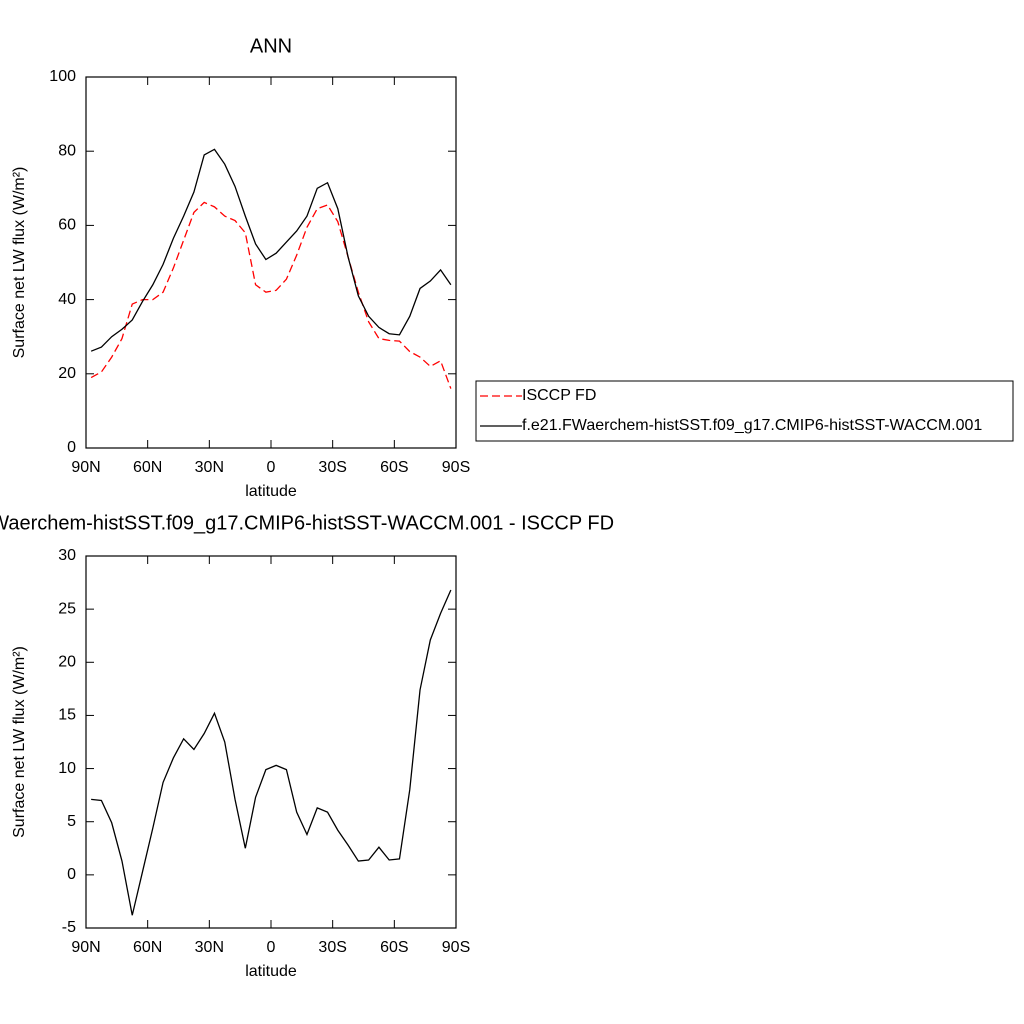 This screenshot has width=1024, height=1024. What do you see at coordinates (67, 150) in the screenshot?
I see `y-tick-label: 80` at bounding box center [67, 150].